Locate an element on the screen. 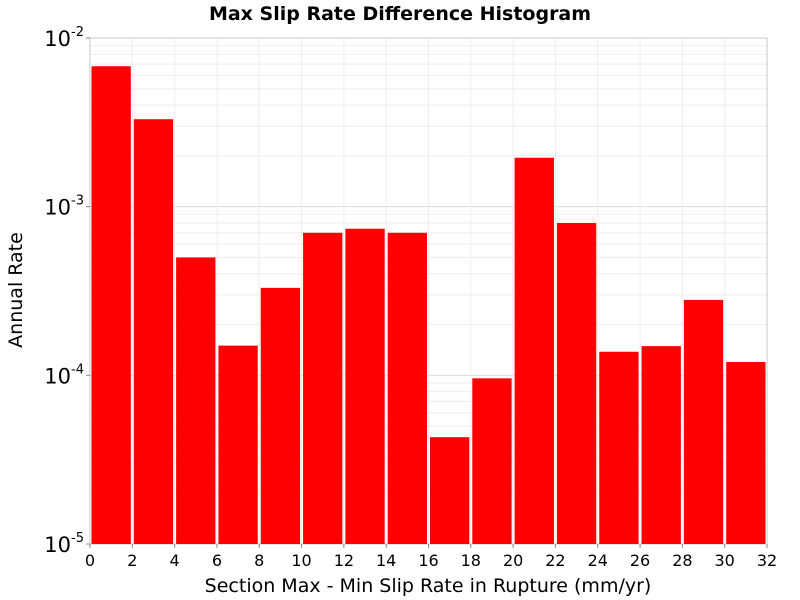 Image resolution: width=800 pixels, height=600 pixels. x-tick-label: 8 is located at coordinates (259, 560).